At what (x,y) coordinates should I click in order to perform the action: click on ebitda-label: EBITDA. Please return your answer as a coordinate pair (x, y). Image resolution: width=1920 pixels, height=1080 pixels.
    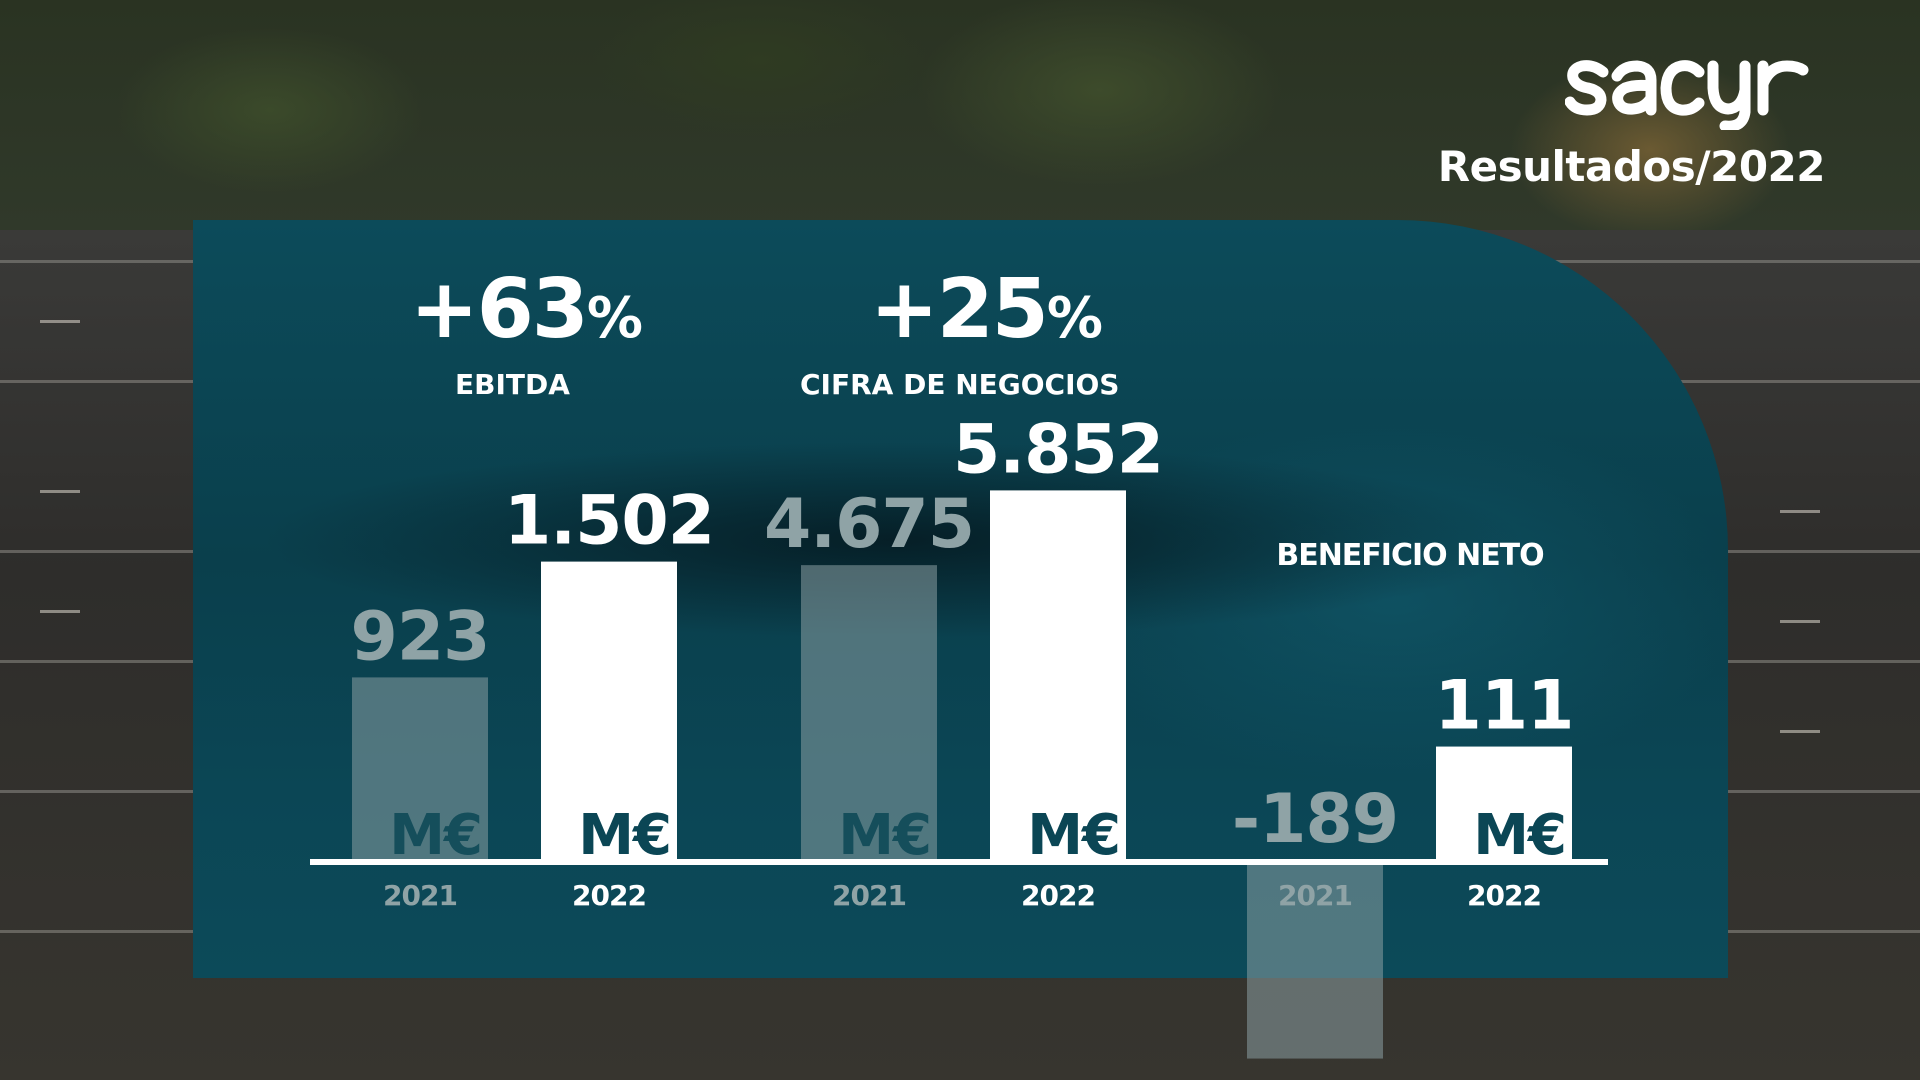
    Looking at the image, I should click on (512, 384).